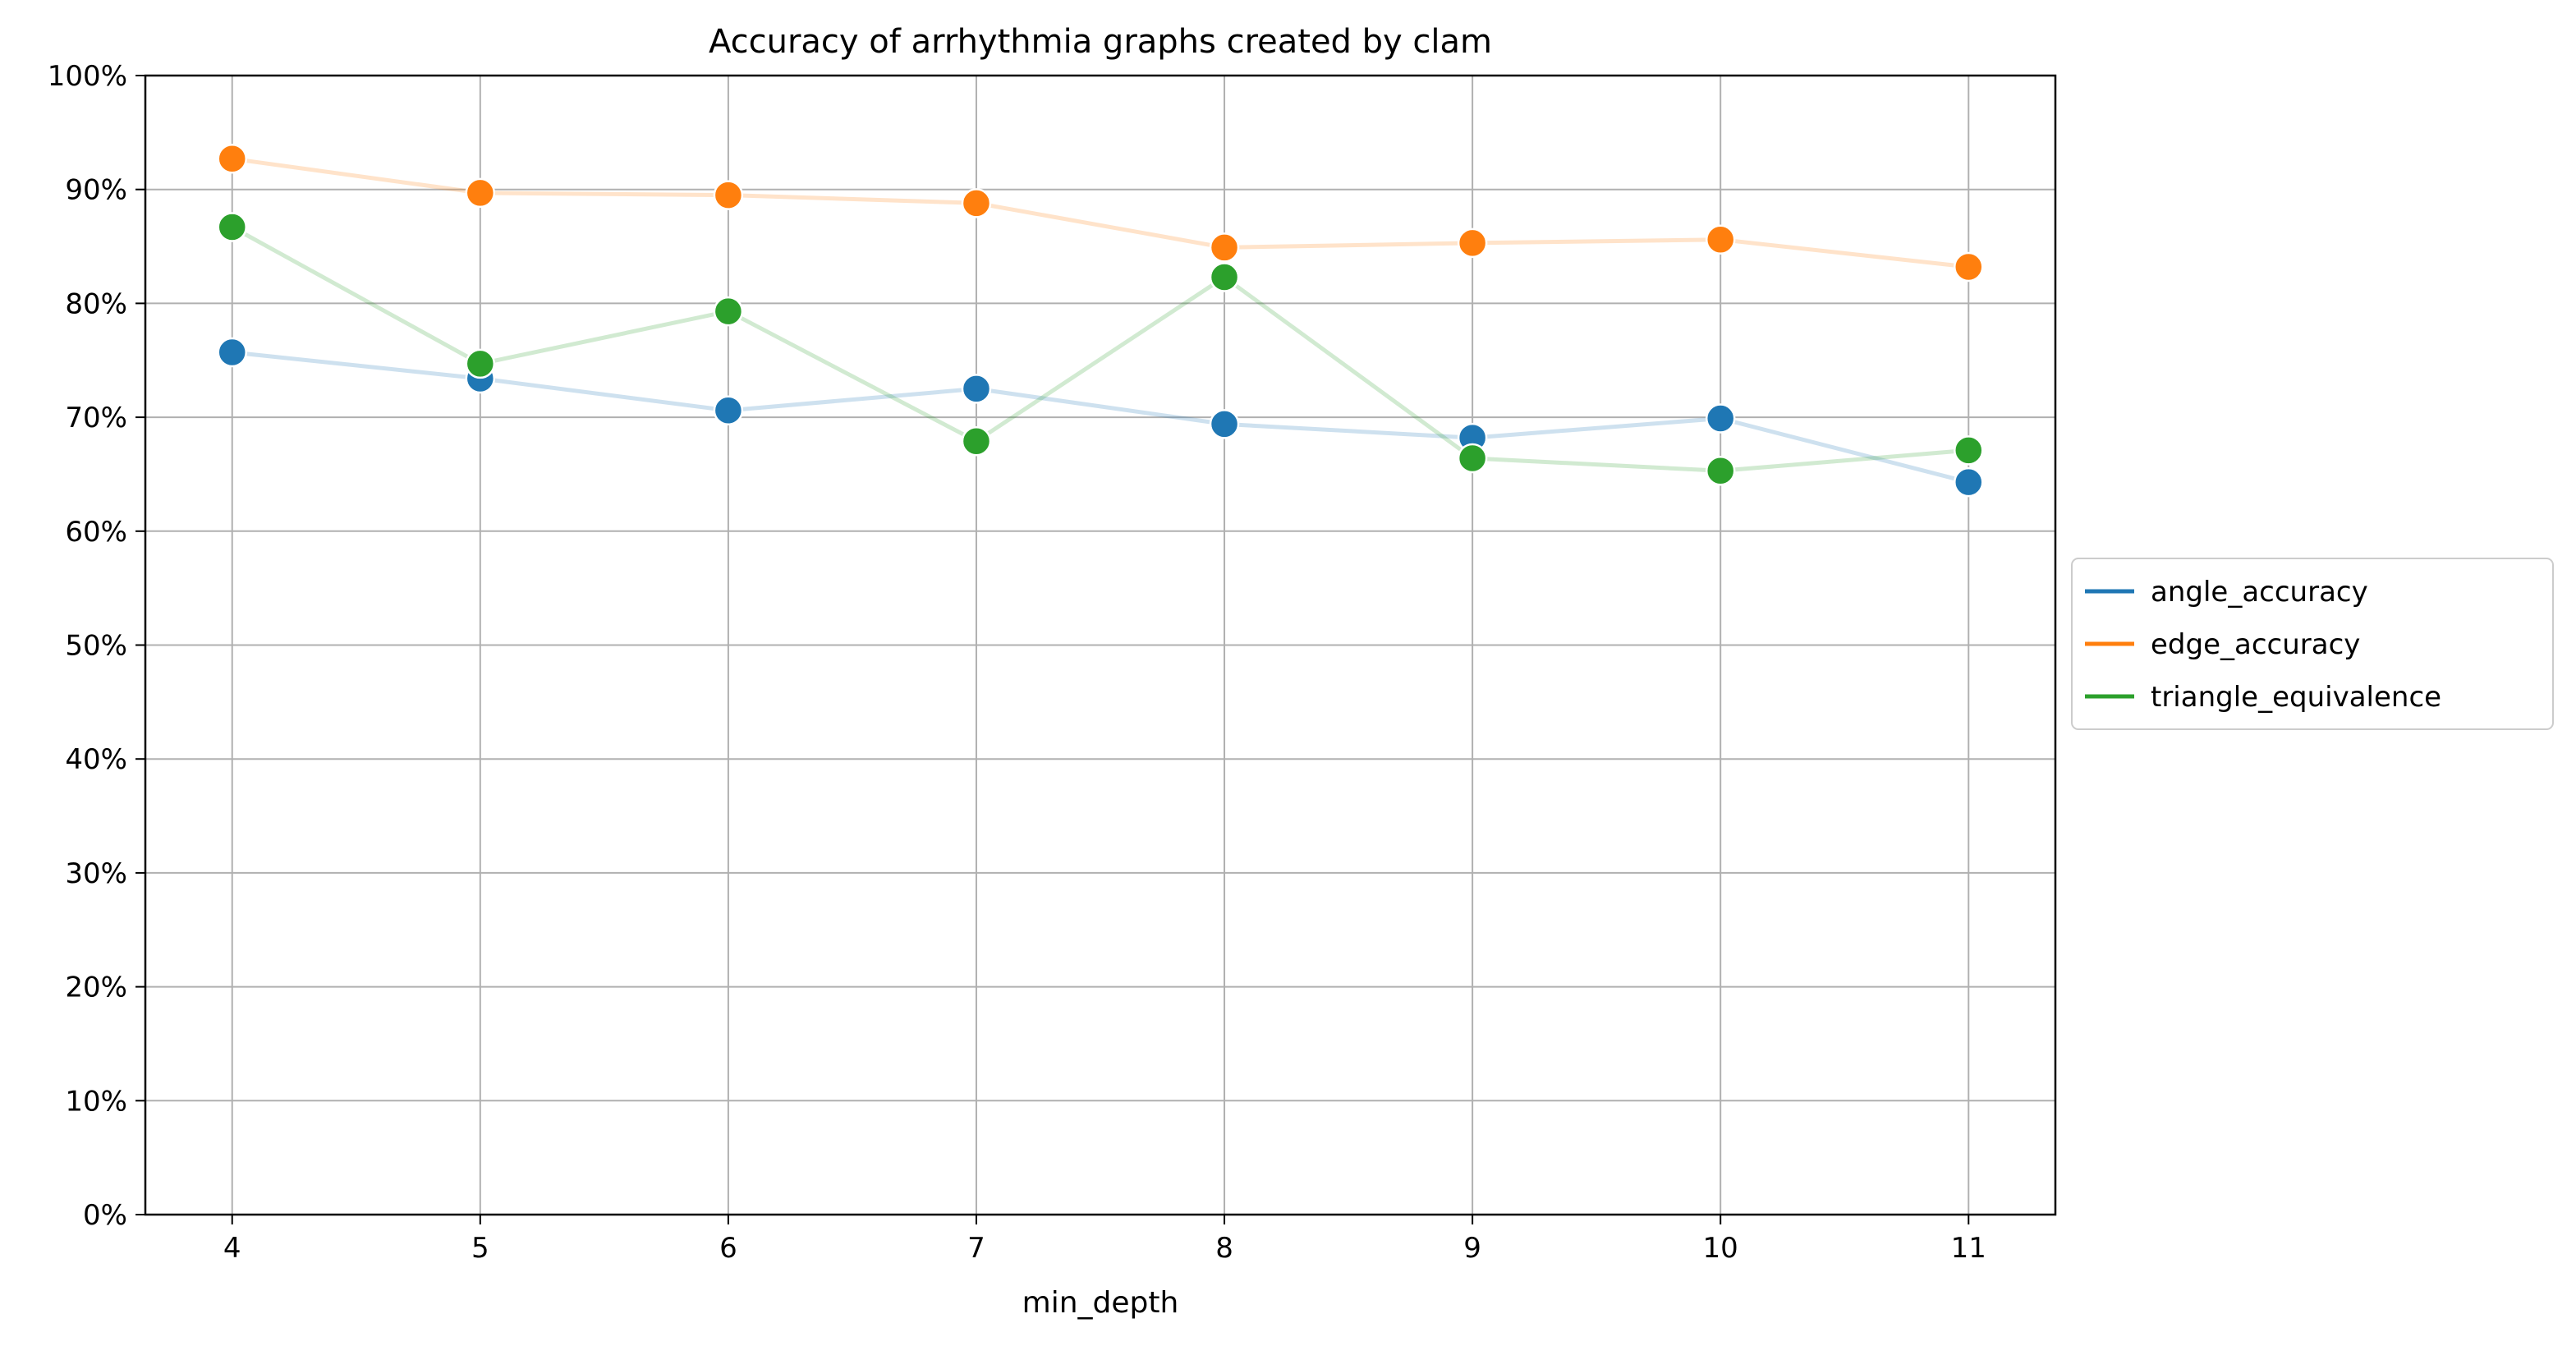 Image resolution: width=2576 pixels, height=1346 pixels. What do you see at coordinates (2259, 592) in the screenshot?
I see `legend-label-angle_accuracy: angle_accuracy` at bounding box center [2259, 592].